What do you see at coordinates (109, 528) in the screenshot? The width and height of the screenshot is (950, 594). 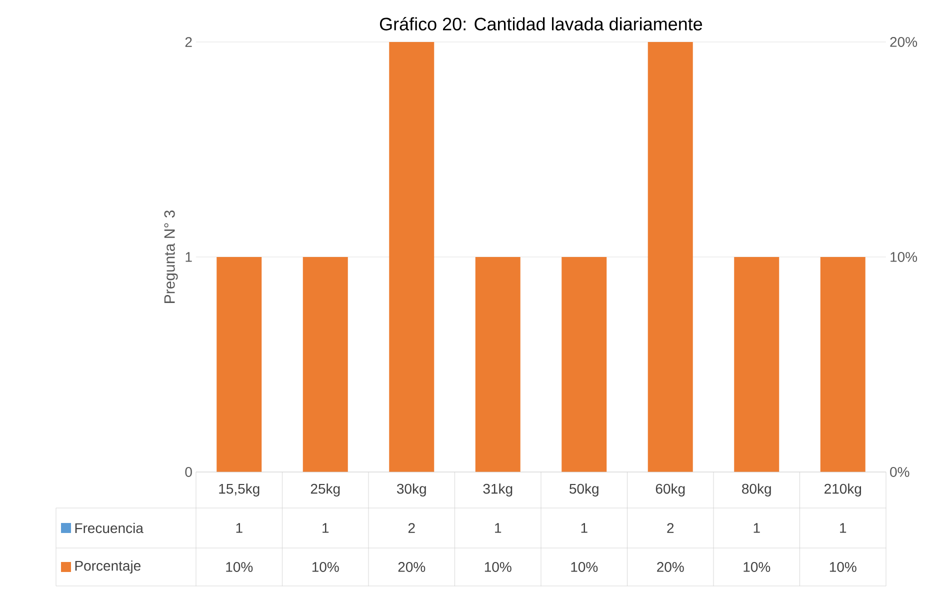 I see `legend-label: Frecuencia` at bounding box center [109, 528].